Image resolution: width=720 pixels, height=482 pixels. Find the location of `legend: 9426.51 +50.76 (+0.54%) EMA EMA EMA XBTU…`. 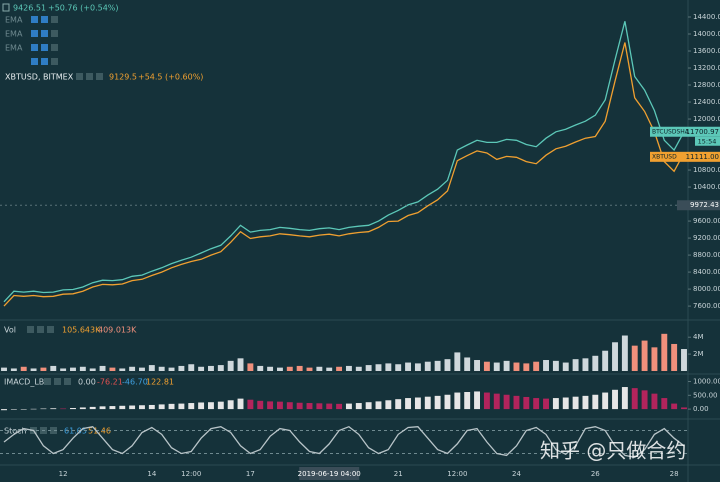

legend: 9426.51 +50.76 (+0.54%) EMA EMA EMA XBTU… is located at coordinates (102, 42).